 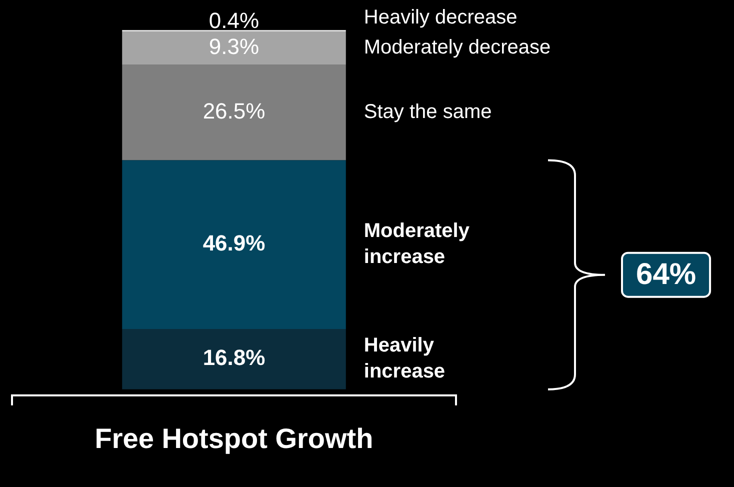 I want to click on x-tick-label: Free Hotspot Growth, so click(x=234, y=438).